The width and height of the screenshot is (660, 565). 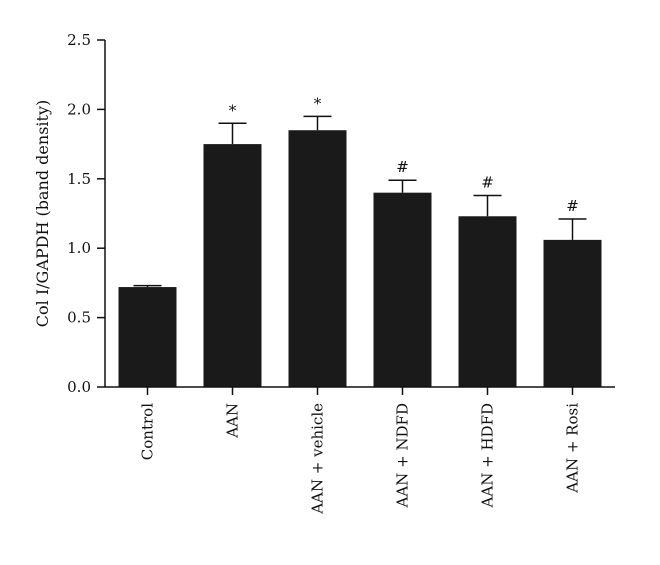 I want to click on y-tick-label: 2.5, so click(x=79, y=40).